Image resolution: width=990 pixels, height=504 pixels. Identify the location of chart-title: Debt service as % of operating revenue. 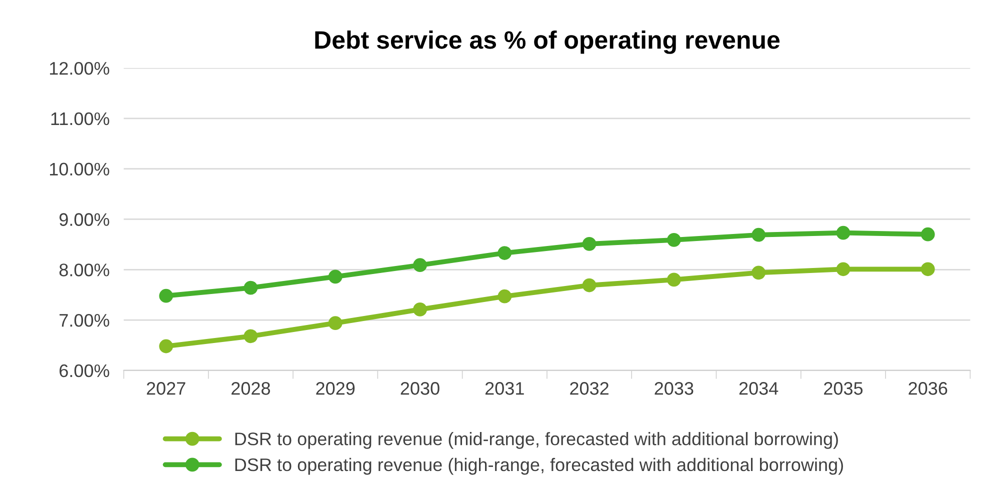
(547, 42).